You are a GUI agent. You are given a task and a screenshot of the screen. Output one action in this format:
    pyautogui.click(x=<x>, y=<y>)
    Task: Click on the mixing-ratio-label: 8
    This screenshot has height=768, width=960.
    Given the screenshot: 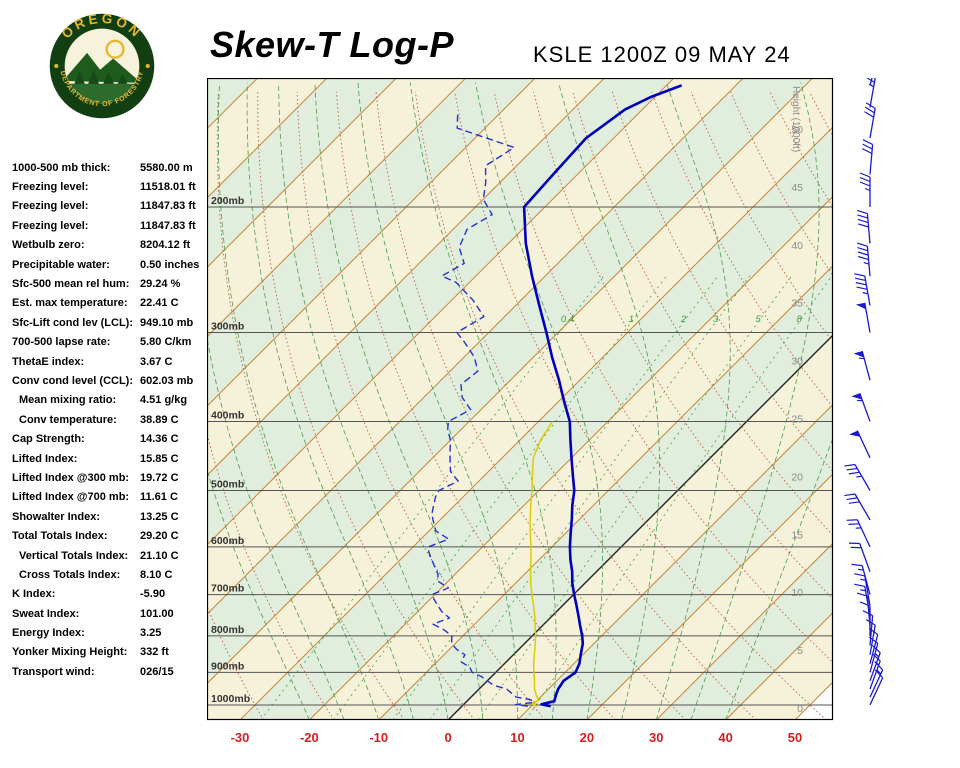 What is the action you would take?
    pyautogui.click(x=799, y=319)
    